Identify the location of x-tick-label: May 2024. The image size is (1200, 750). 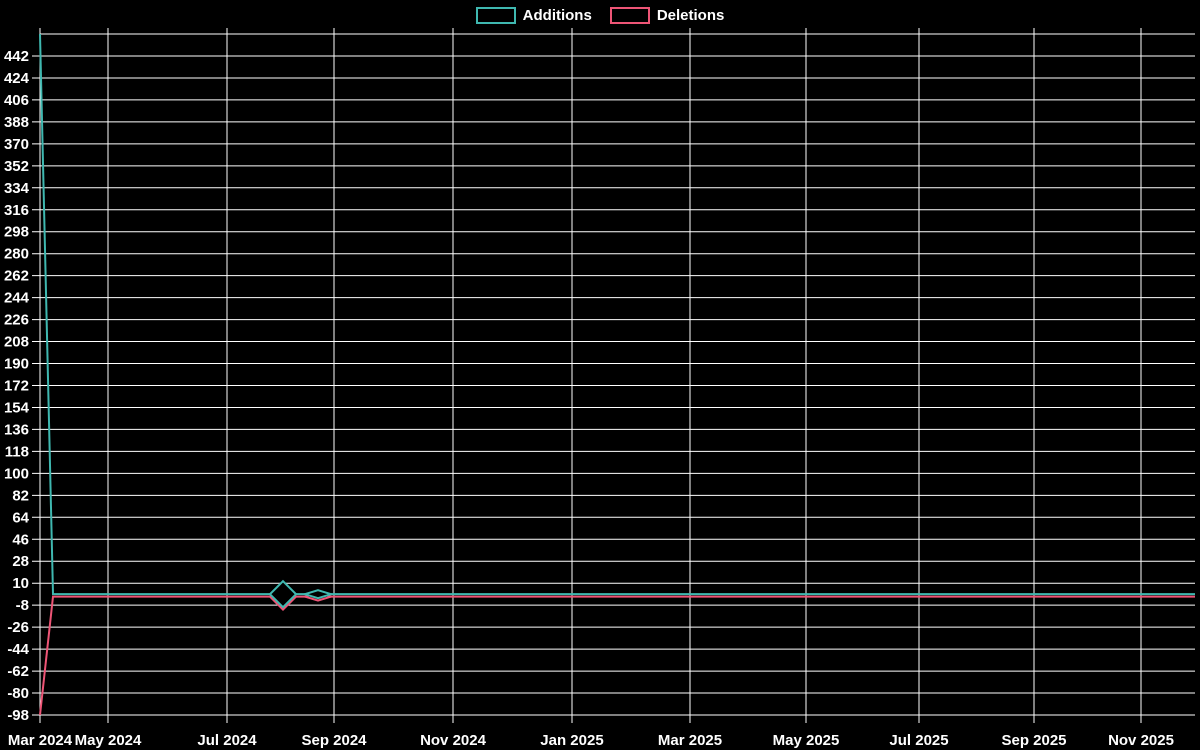
(108, 740).